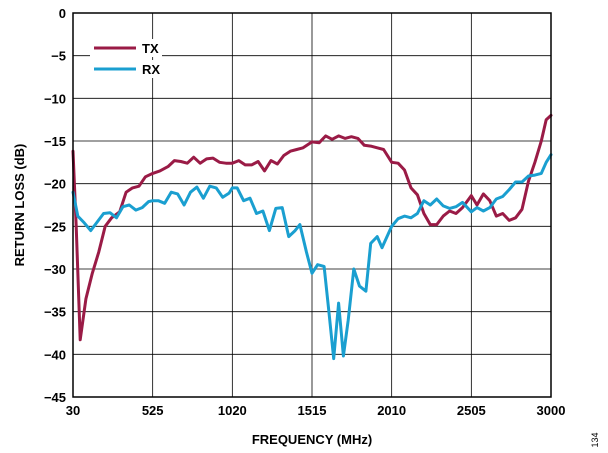  What do you see at coordinates (58, 56) in the screenshot?
I see `y-tick-label: −5` at bounding box center [58, 56].